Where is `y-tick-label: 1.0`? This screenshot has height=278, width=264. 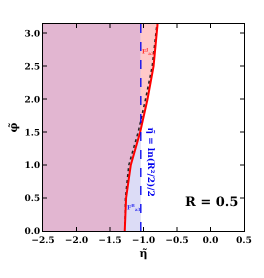
y-tick-label: 1.0 is located at coordinates (32, 166).